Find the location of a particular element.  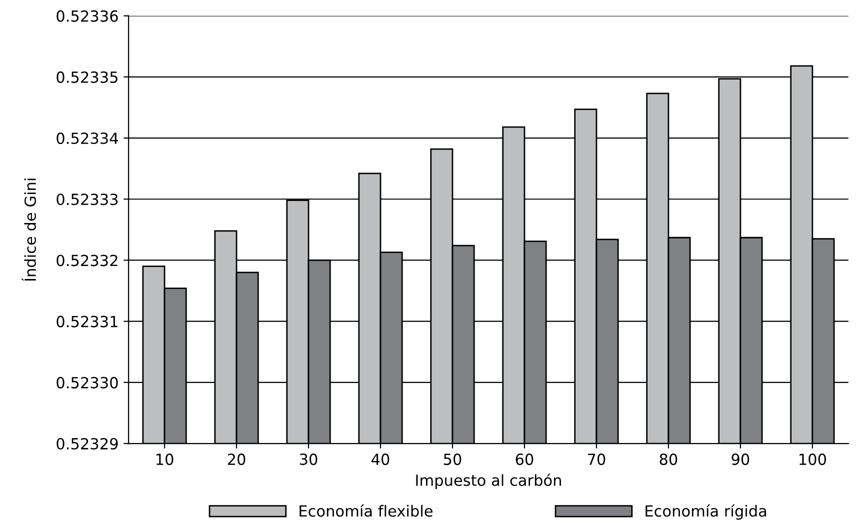

x-tick-label: 40 is located at coordinates (381, 460).